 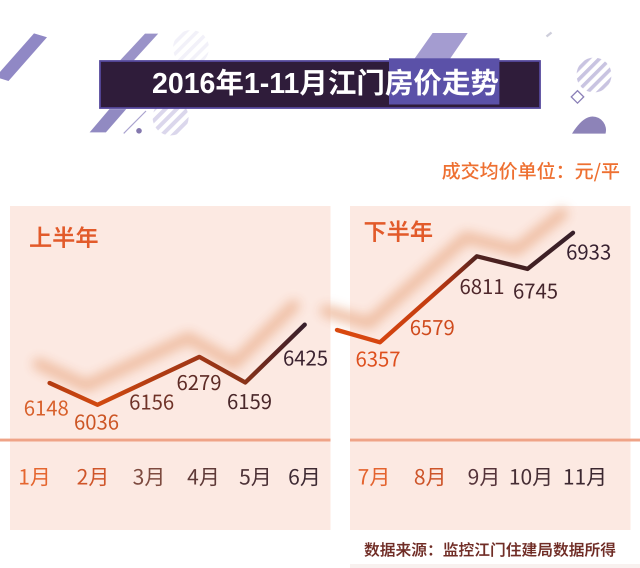 What do you see at coordinates (149, 477) in the screenshot?
I see `svg-text: 3月` at bounding box center [149, 477].